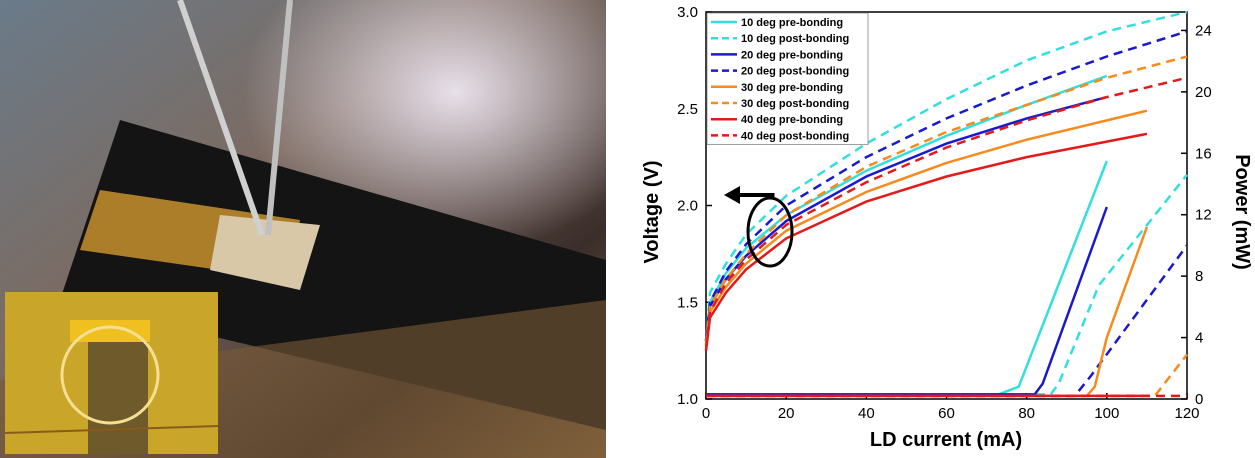  Describe the element at coordinates (792, 88) in the screenshot. I see `legend-label: 30 deg pre-bonding` at that location.